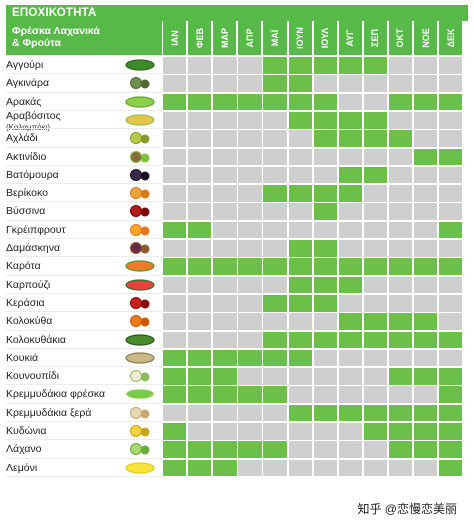  What do you see at coordinates (140, 358) in the screenshot?
I see `broad-beans-icon` at bounding box center [140, 358].